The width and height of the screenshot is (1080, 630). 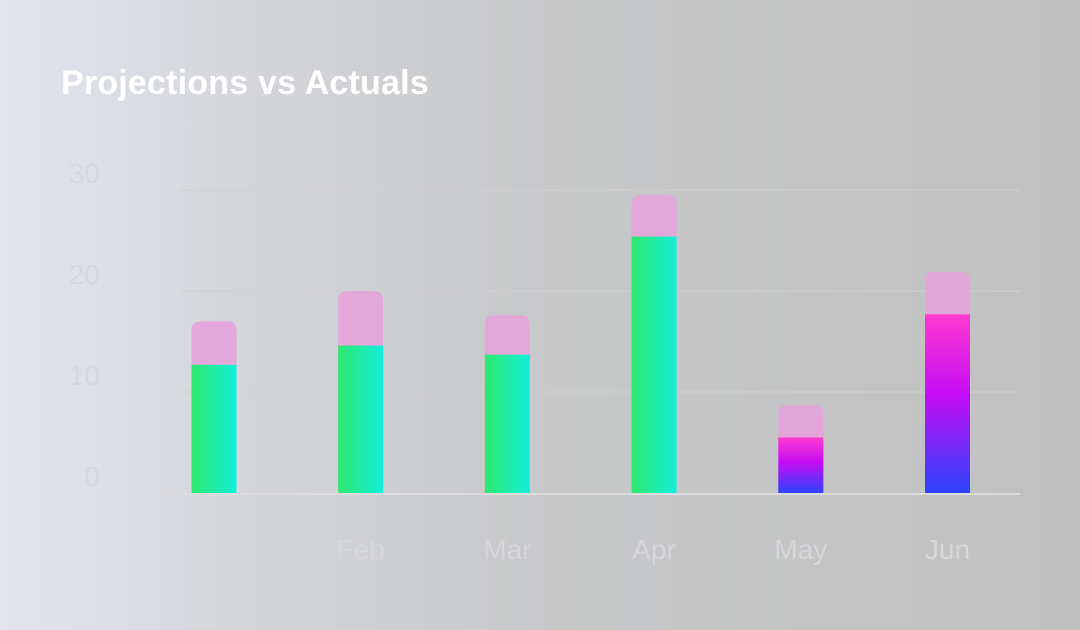 I want to click on actual-bar-apr, so click(x=654, y=365).